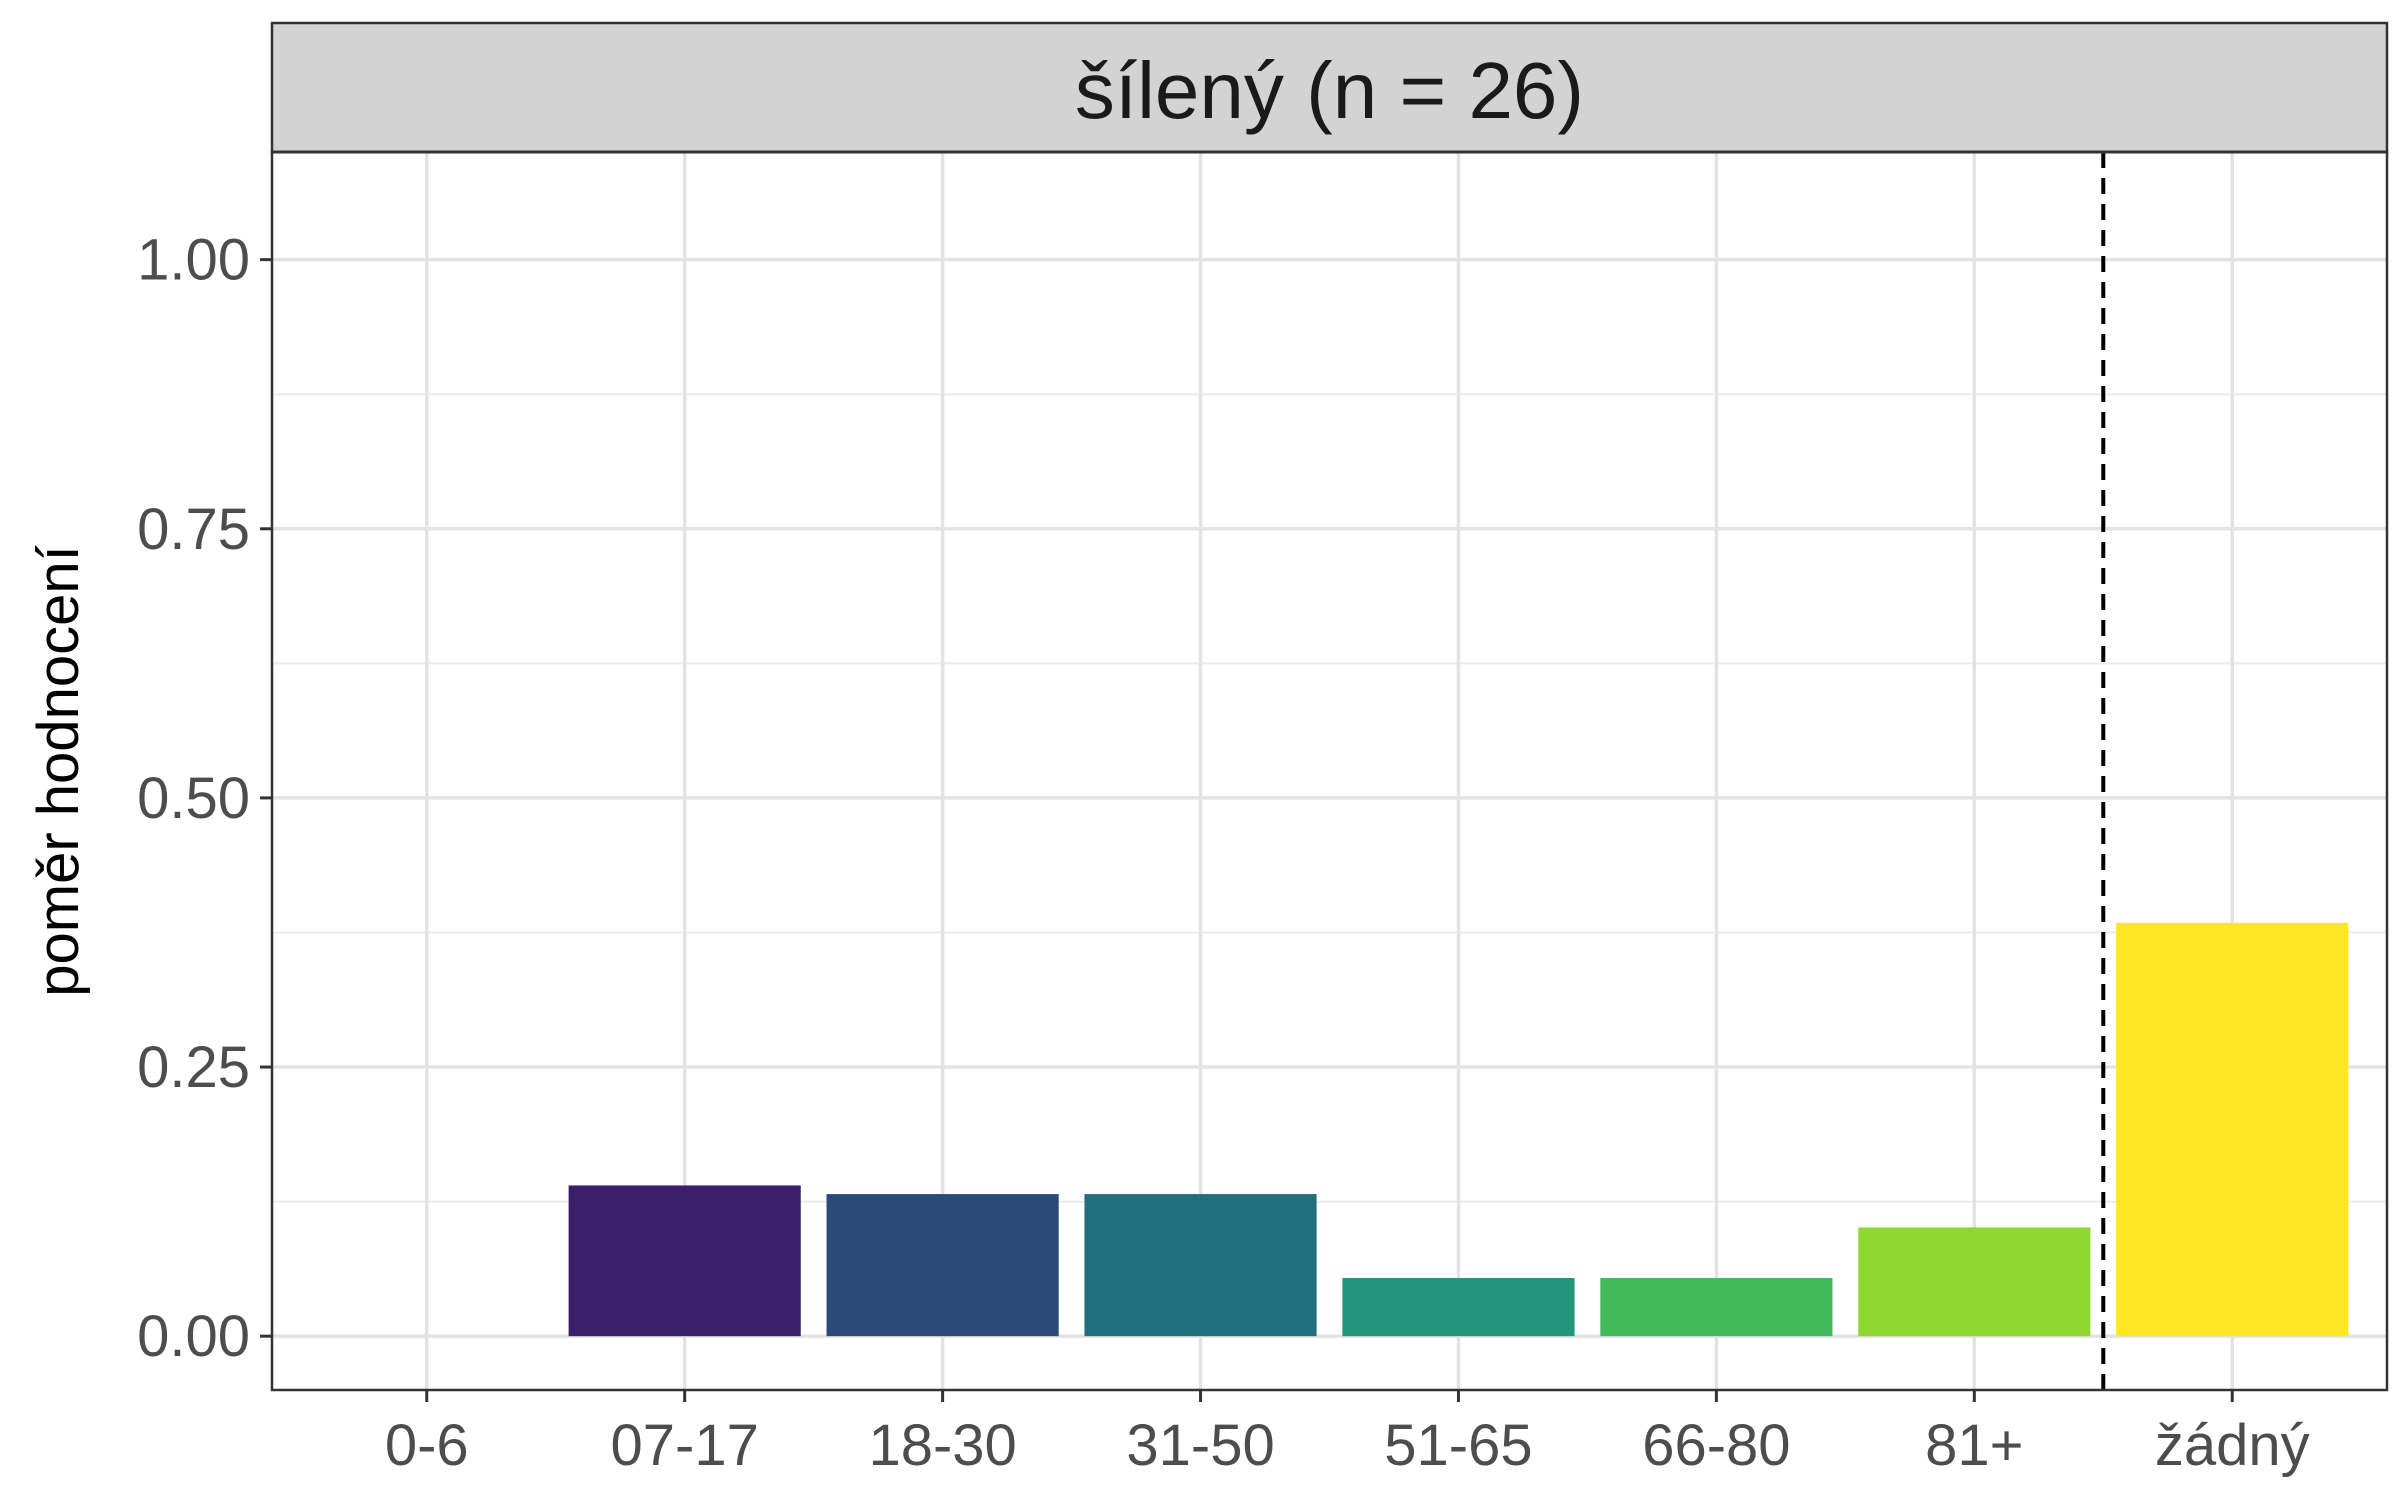  I want to click on bar-81+, so click(1974, 1282).